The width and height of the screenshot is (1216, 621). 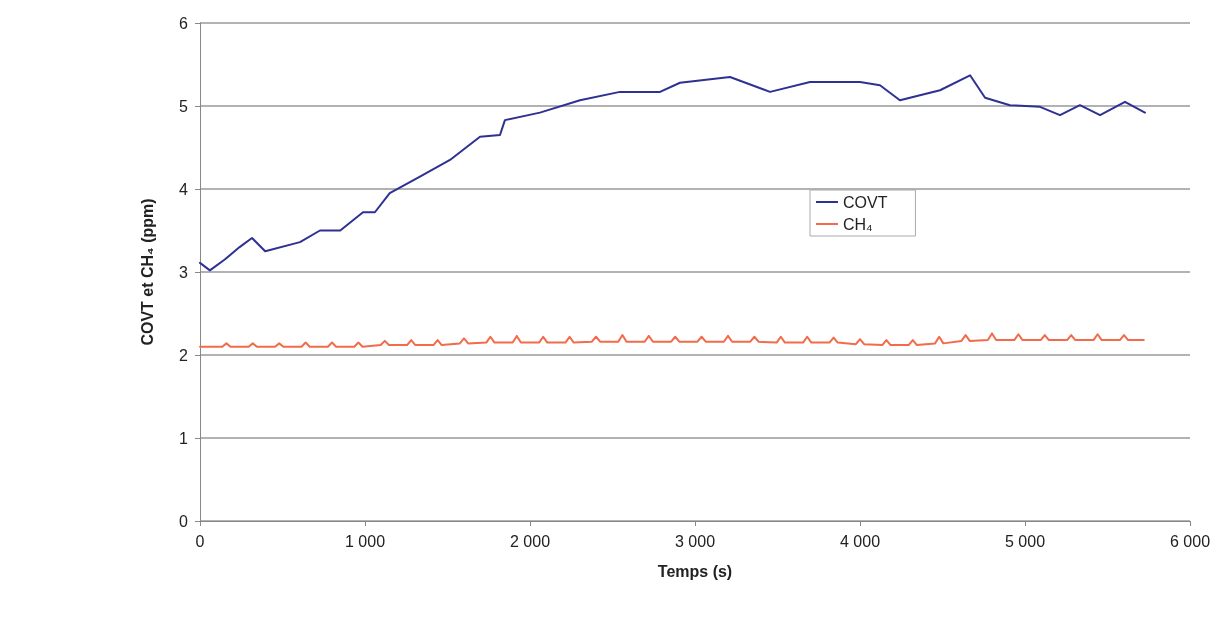 What do you see at coordinates (147, 272) in the screenshot?
I see `y-axis-title: COVT et CH₄ (ppm)` at bounding box center [147, 272].